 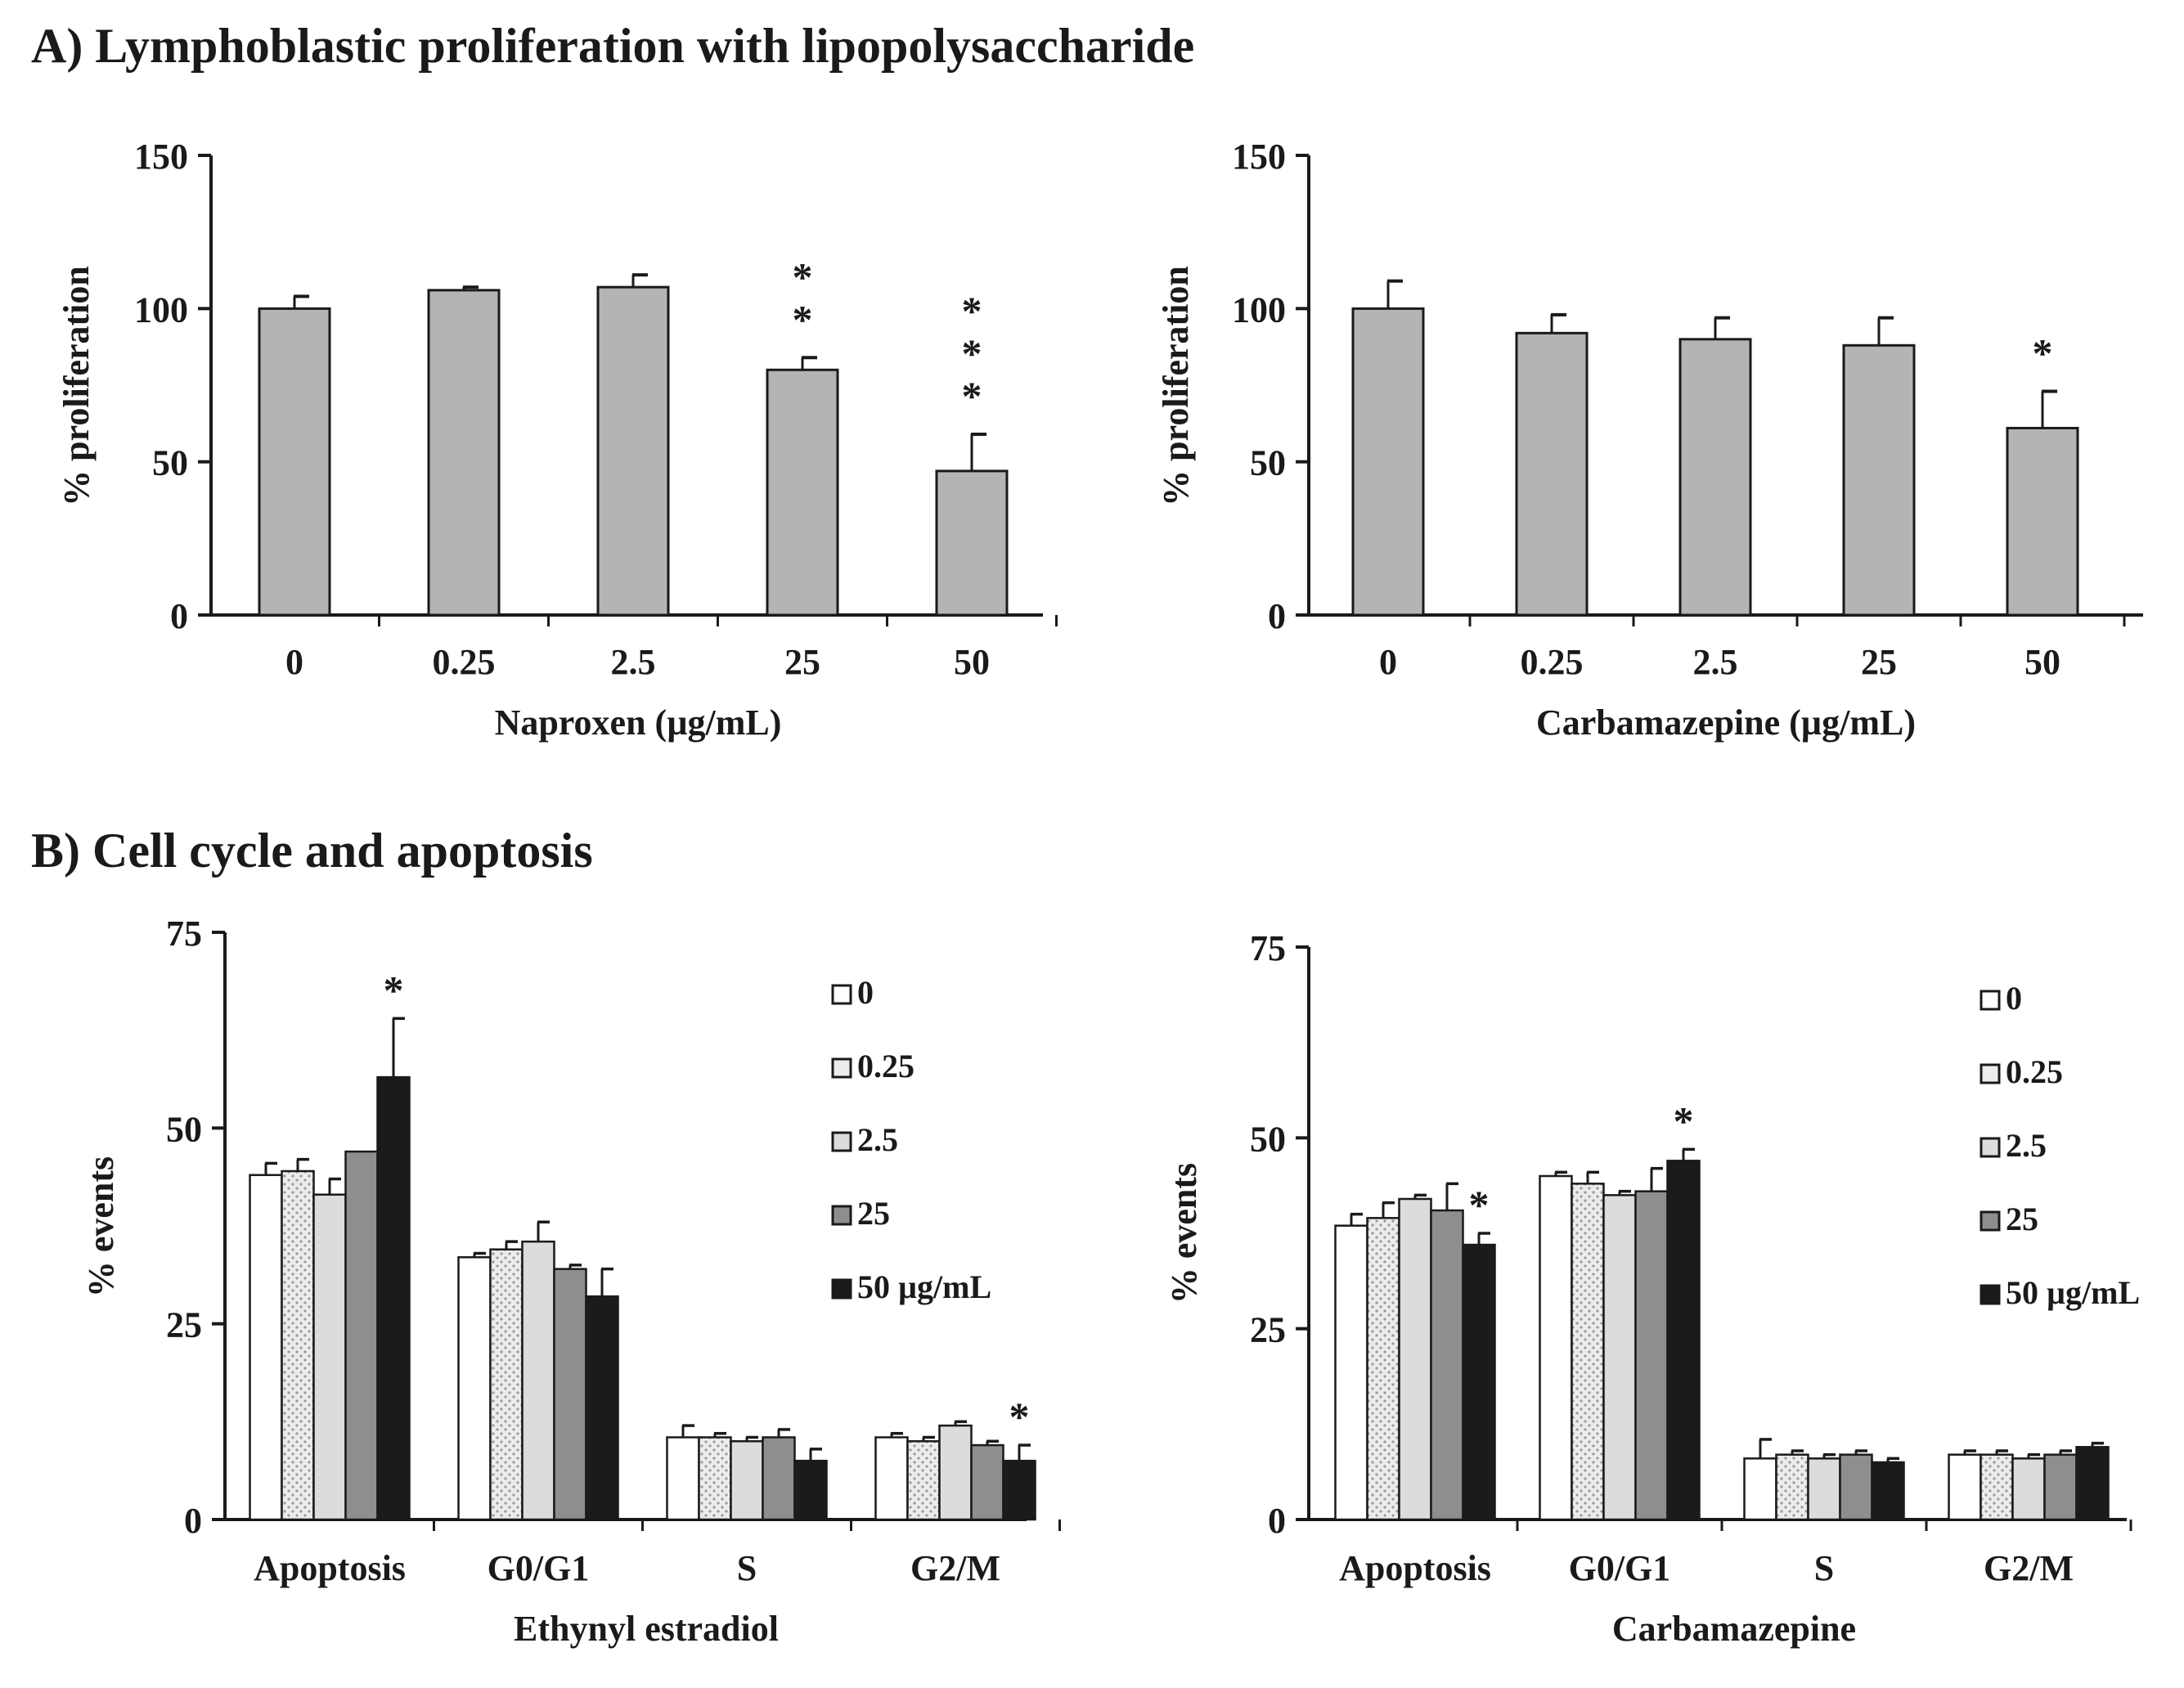 I want to click on x-axis-label: Carbamazepine (µg/mL), so click(x=1726, y=723).